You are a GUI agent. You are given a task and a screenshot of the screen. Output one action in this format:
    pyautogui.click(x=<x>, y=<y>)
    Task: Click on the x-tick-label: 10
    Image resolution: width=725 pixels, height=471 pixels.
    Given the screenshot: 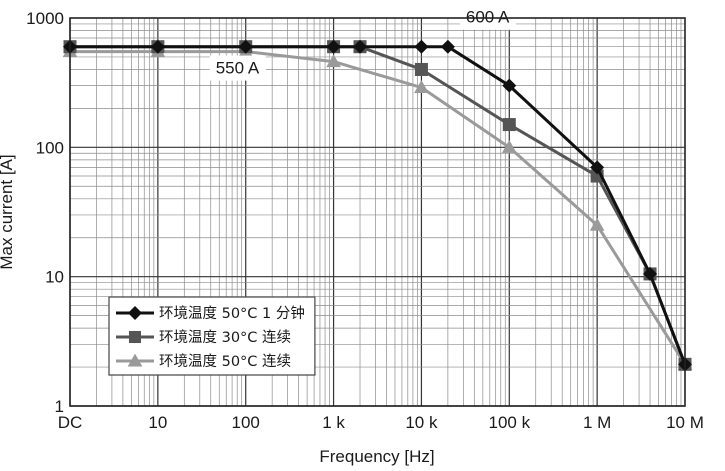 What is the action you would take?
    pyautogui.click(x=157, y=422)
    